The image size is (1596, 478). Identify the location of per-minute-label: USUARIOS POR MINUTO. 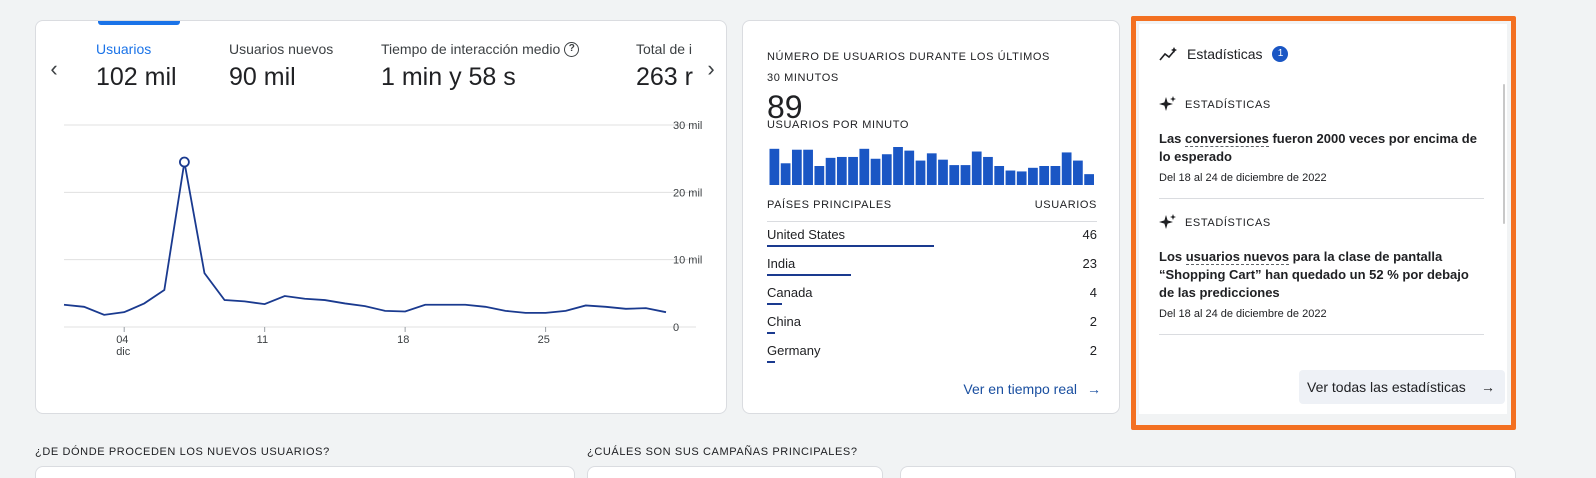
(838, 125).